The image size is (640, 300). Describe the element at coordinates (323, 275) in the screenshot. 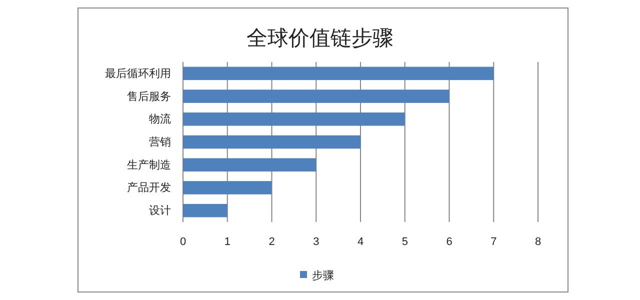

I see `legend-label: 步骤` at that location.